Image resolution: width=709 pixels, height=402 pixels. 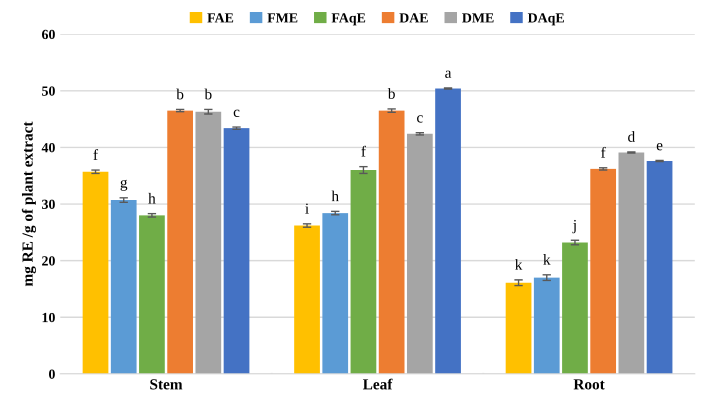 I want to click on y-tick-label: 50, so click(x=48, y=91).